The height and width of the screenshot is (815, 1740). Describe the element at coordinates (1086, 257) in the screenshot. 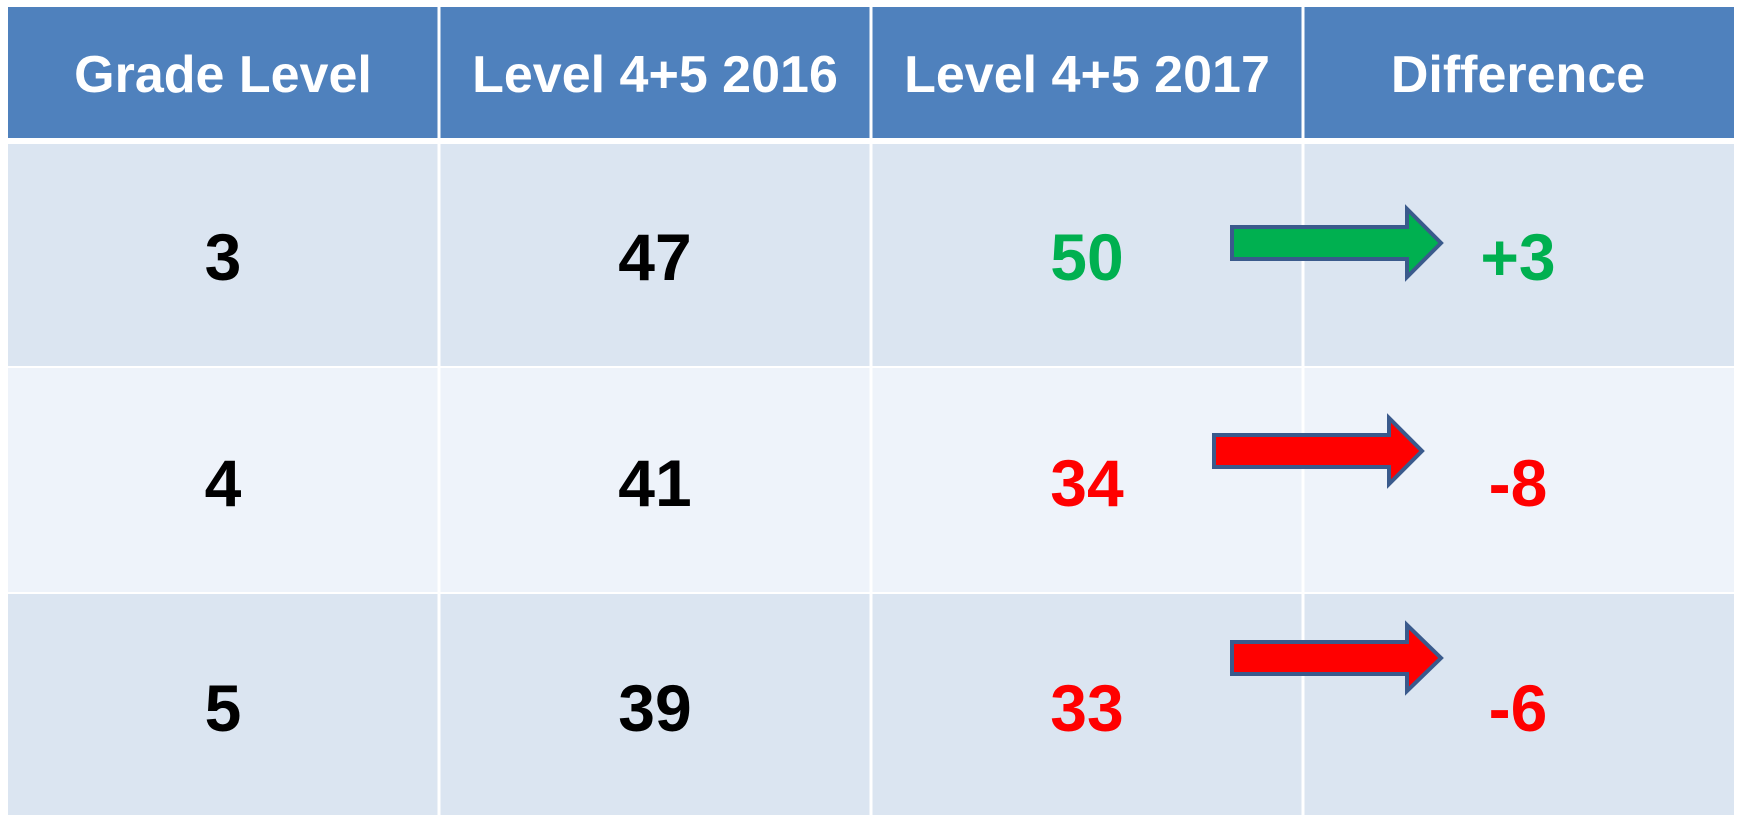

I see `cell: 50` at that location.